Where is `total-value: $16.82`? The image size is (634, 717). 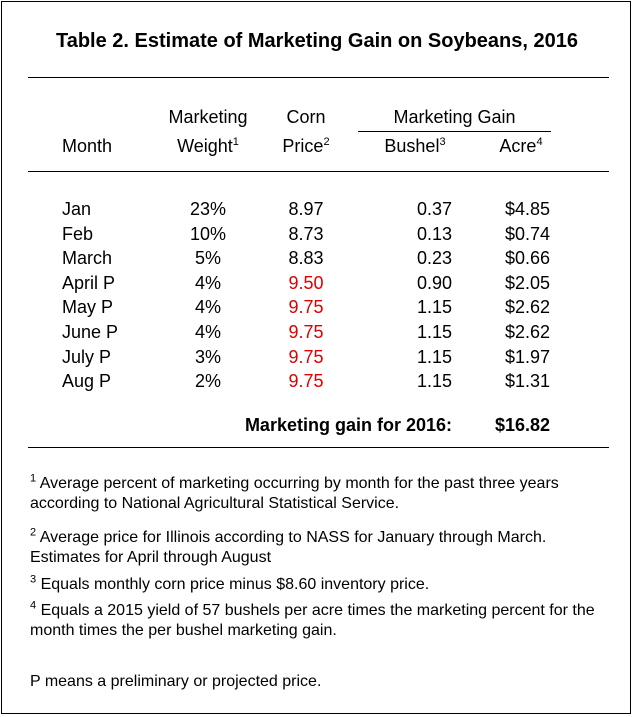
total-value: $16.82 is located at coordinates (522, 425).